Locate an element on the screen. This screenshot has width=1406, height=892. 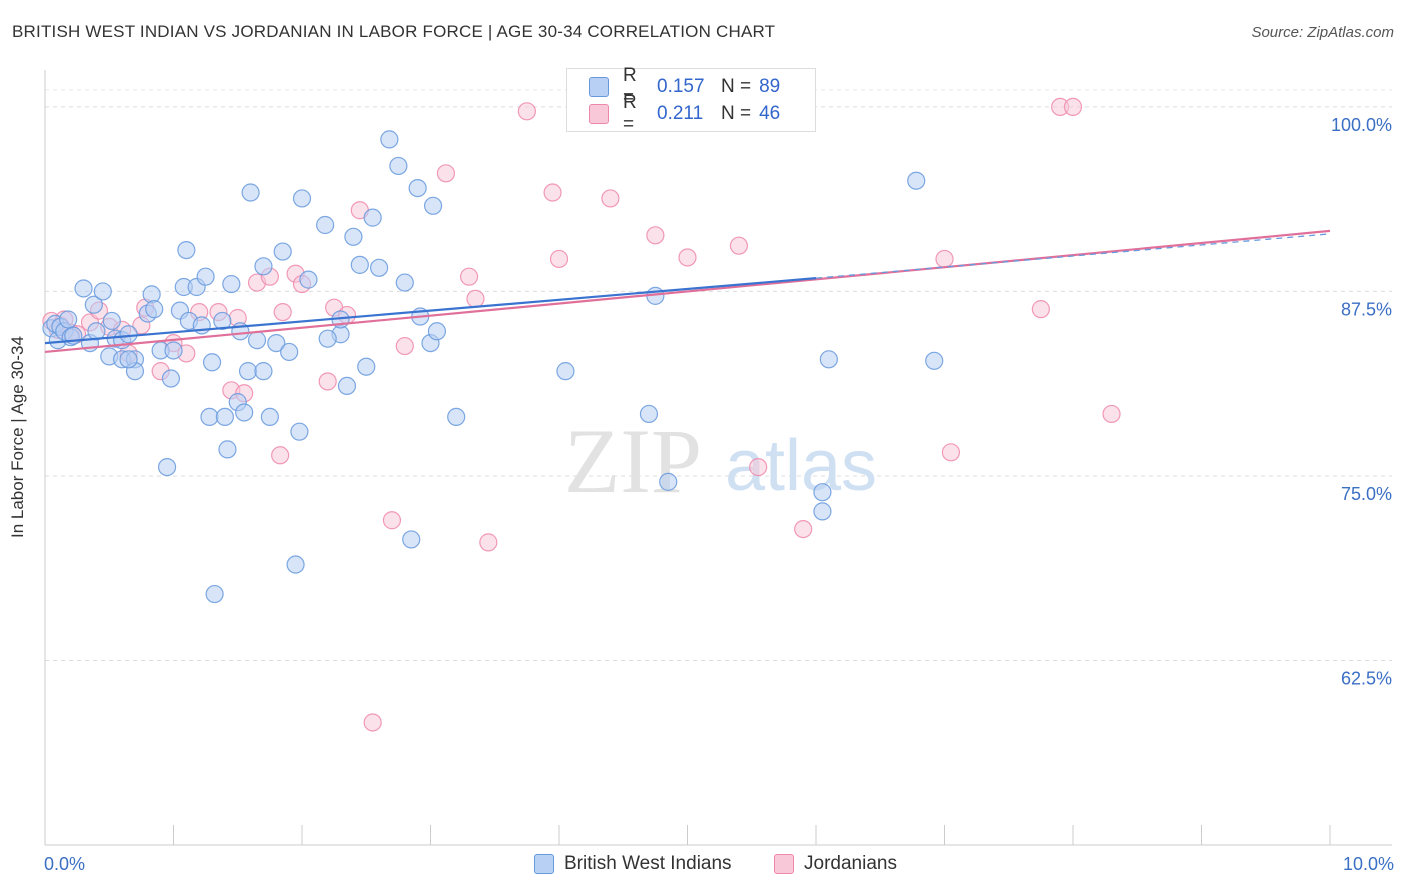
legend-row-bwi: R = 0.157 N = 89 is located at coordinates (685, 86).